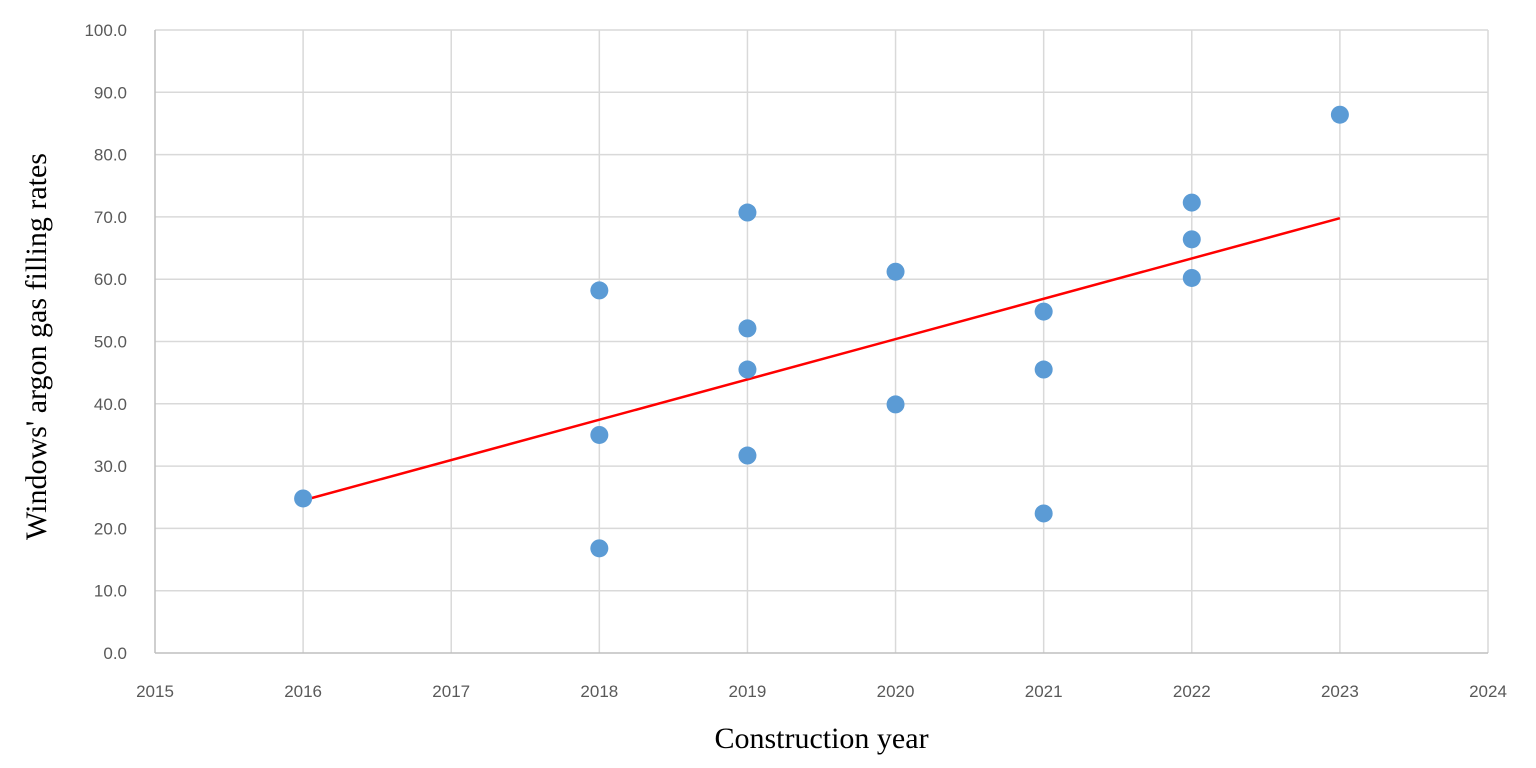 The image size is (1536, 768). Describe the element at coordinates (36, 346) in the screenshot. I see `y-axis-title: Windows' argon gas filling rates` at that location.